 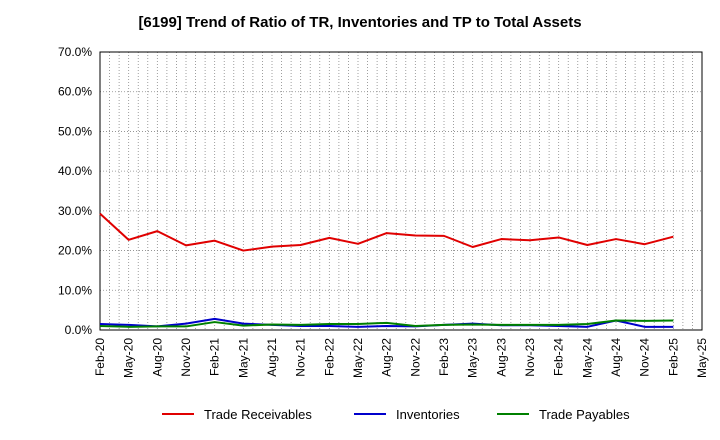 What do you see at coordinates (358, 358) in the screenshot?
I see `x-tick-label: May-22` at bounding box center [358, 358].